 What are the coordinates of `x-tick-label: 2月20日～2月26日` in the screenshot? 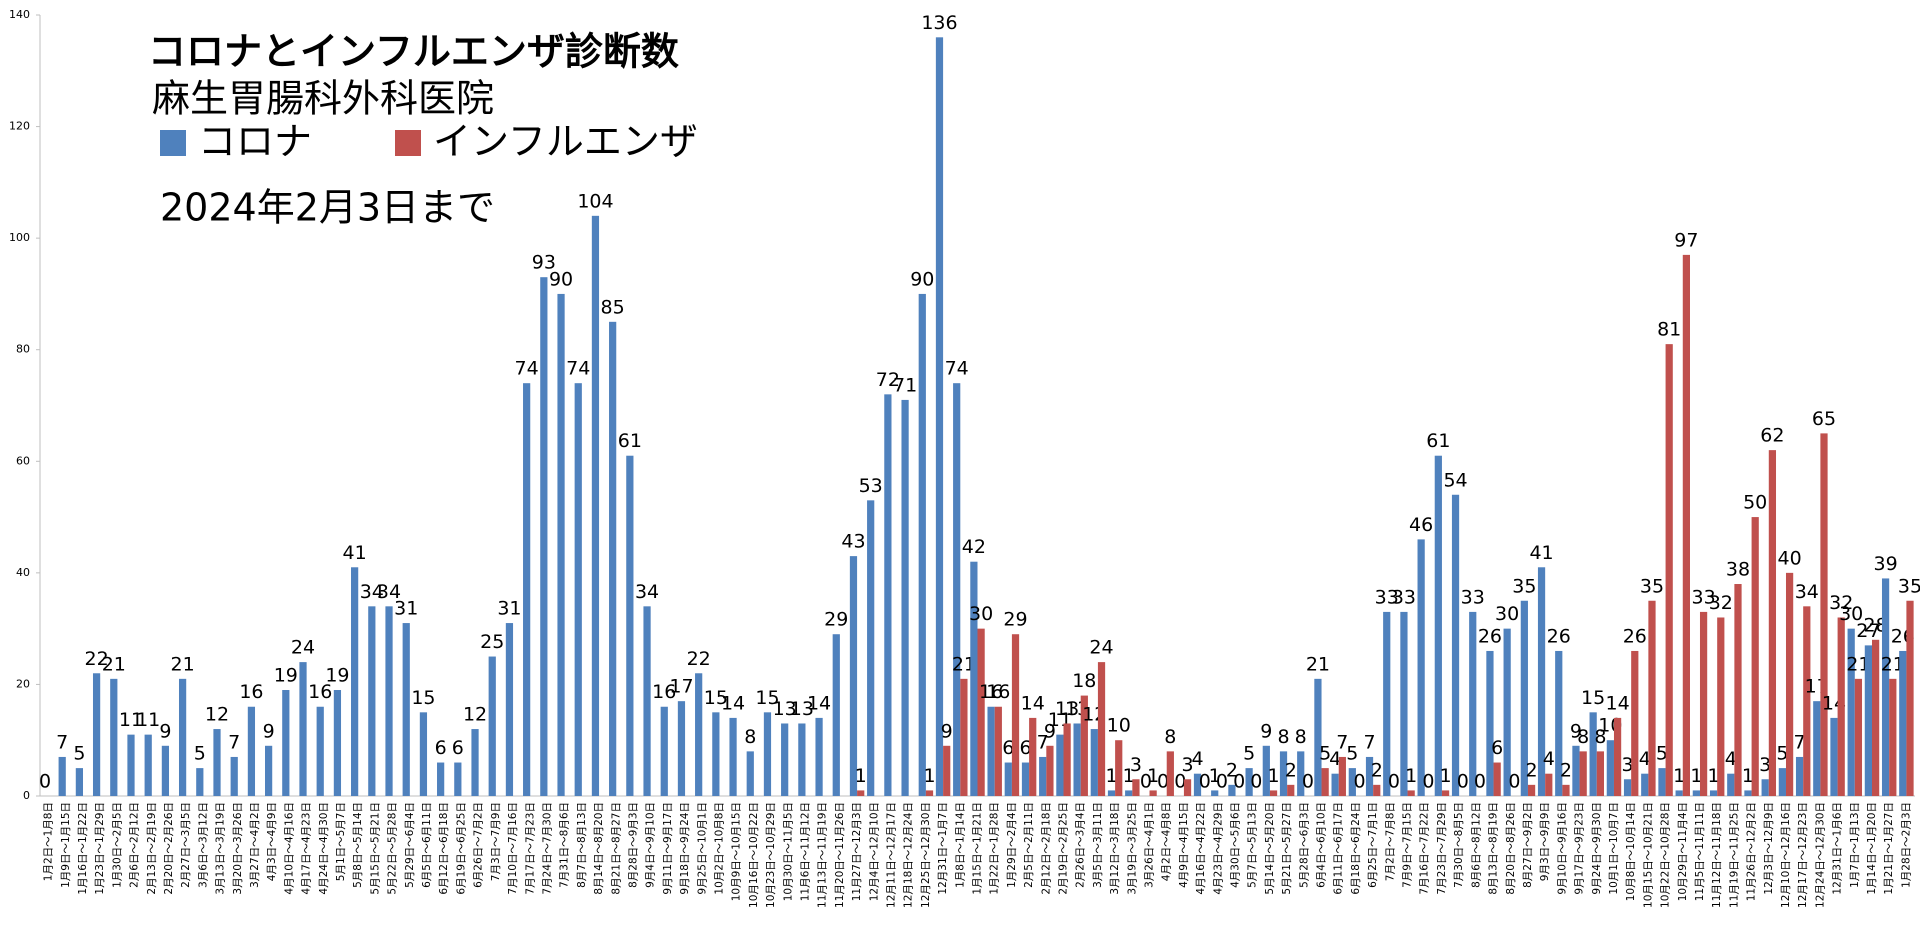 It's located at (169, 848).